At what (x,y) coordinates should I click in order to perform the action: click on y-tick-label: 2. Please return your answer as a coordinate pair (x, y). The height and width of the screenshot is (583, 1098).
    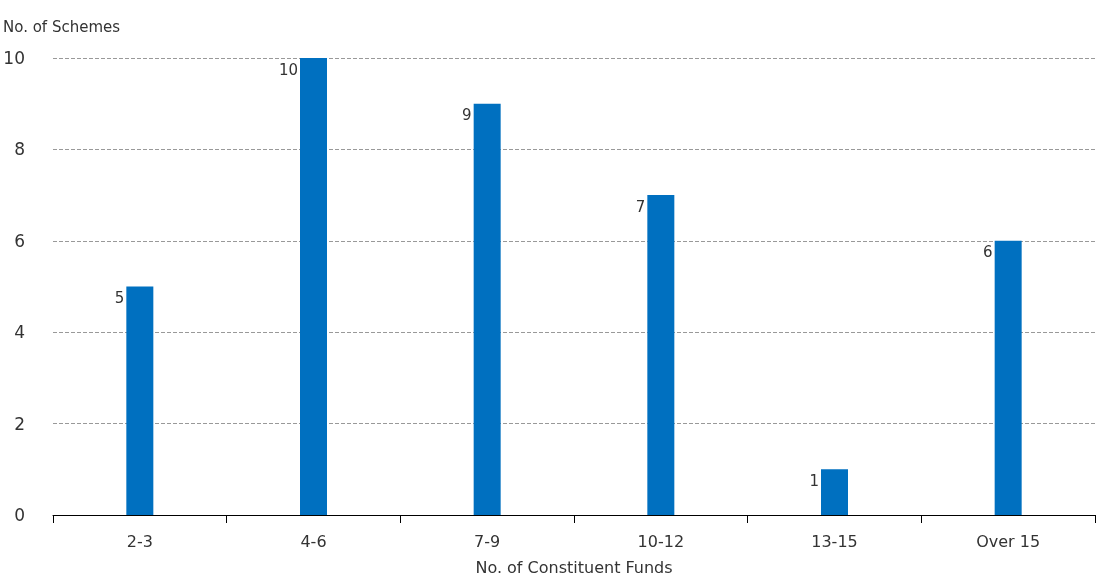
    Looking at the image, I should click on (19, 423).